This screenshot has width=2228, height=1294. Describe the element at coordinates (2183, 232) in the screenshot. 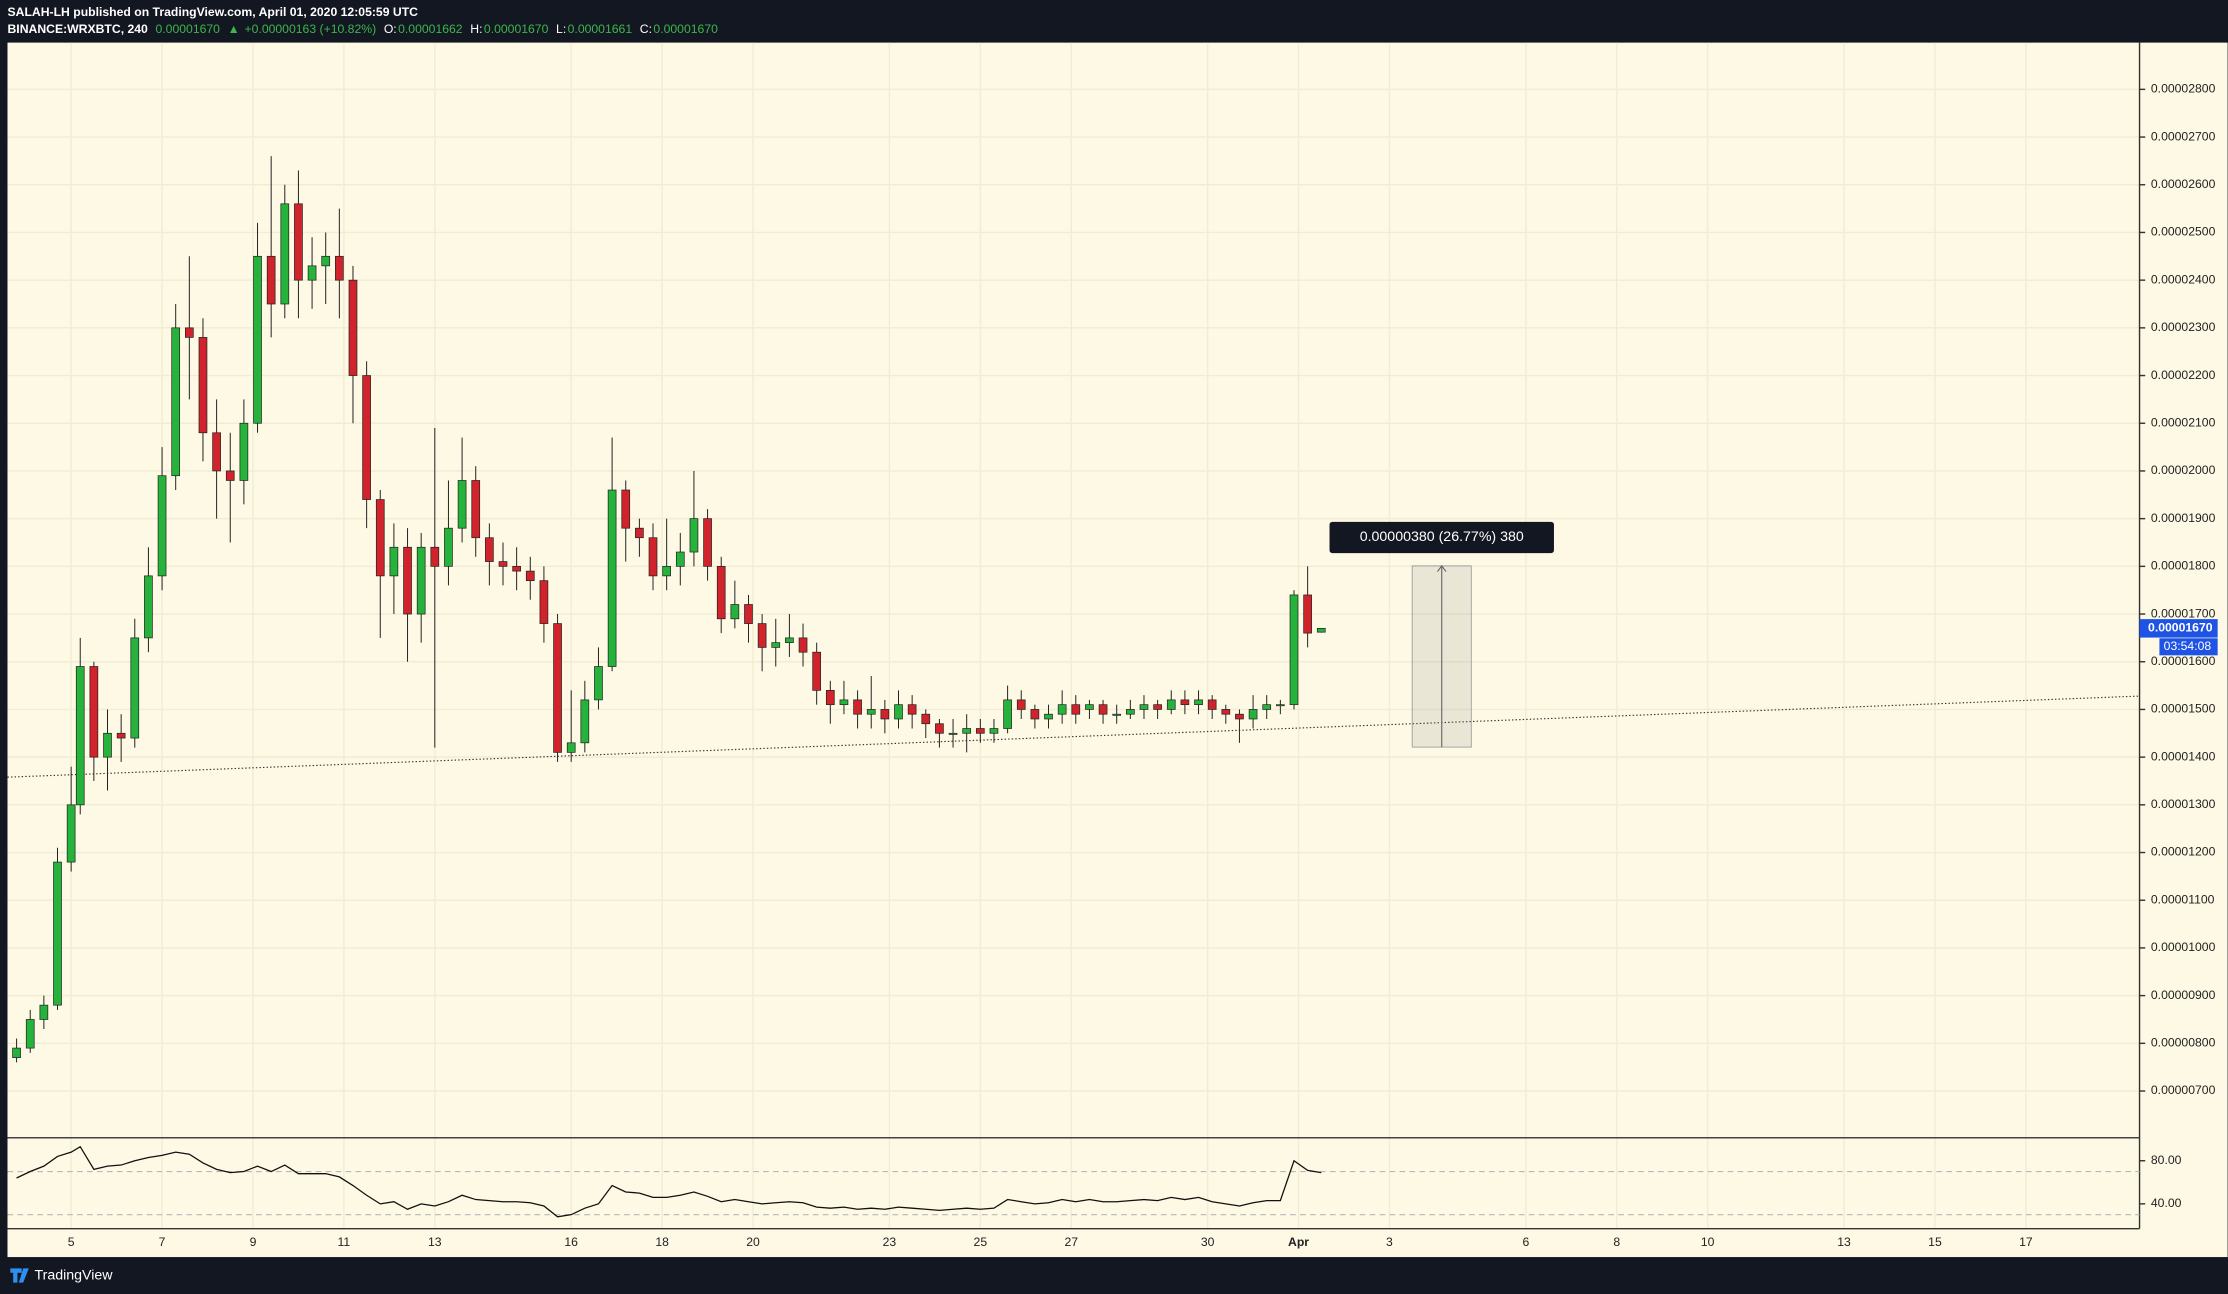

I see `y-tick-label: 0.00002500` at that location.